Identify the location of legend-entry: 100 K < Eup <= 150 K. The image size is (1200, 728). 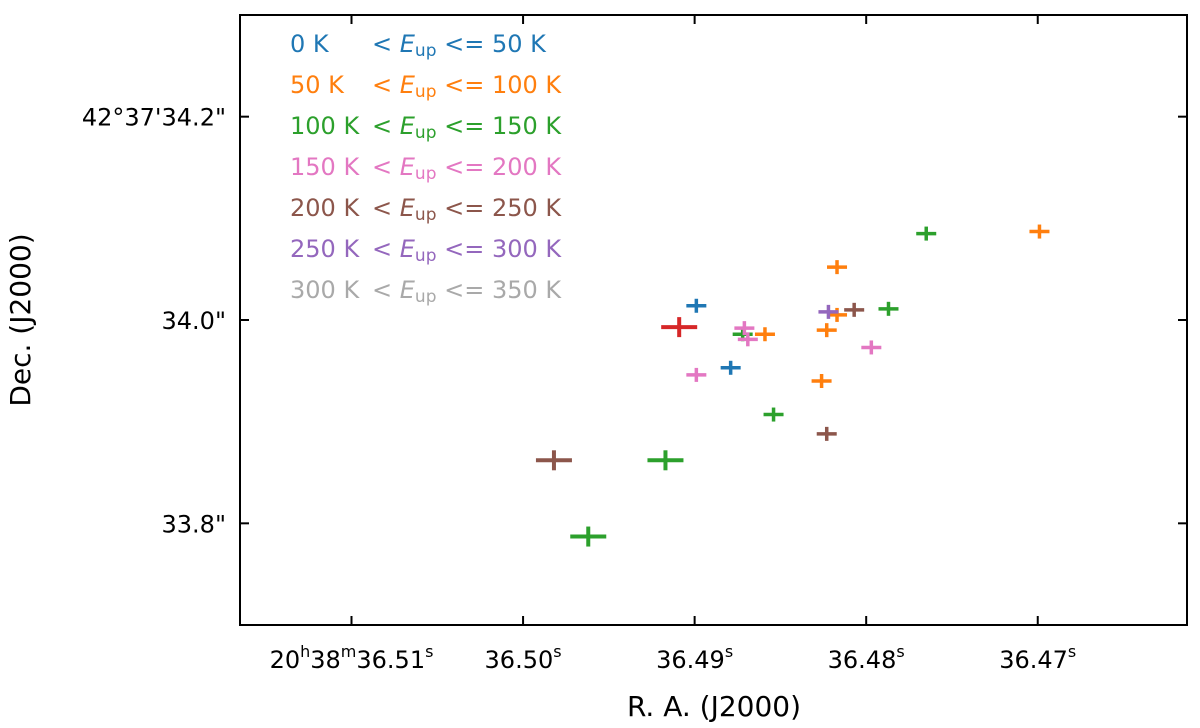
(426, 127).